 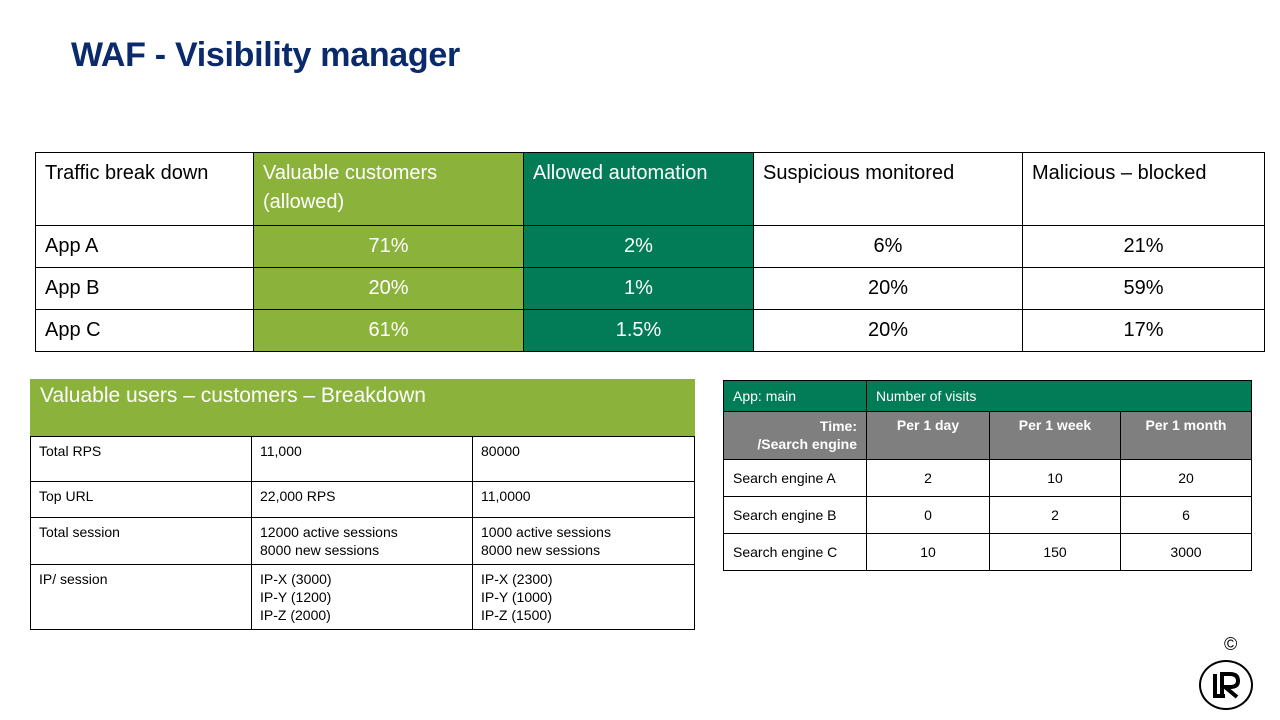 I want to click on visits-label-cell: Number of visits, so click(x=1059, y=396).